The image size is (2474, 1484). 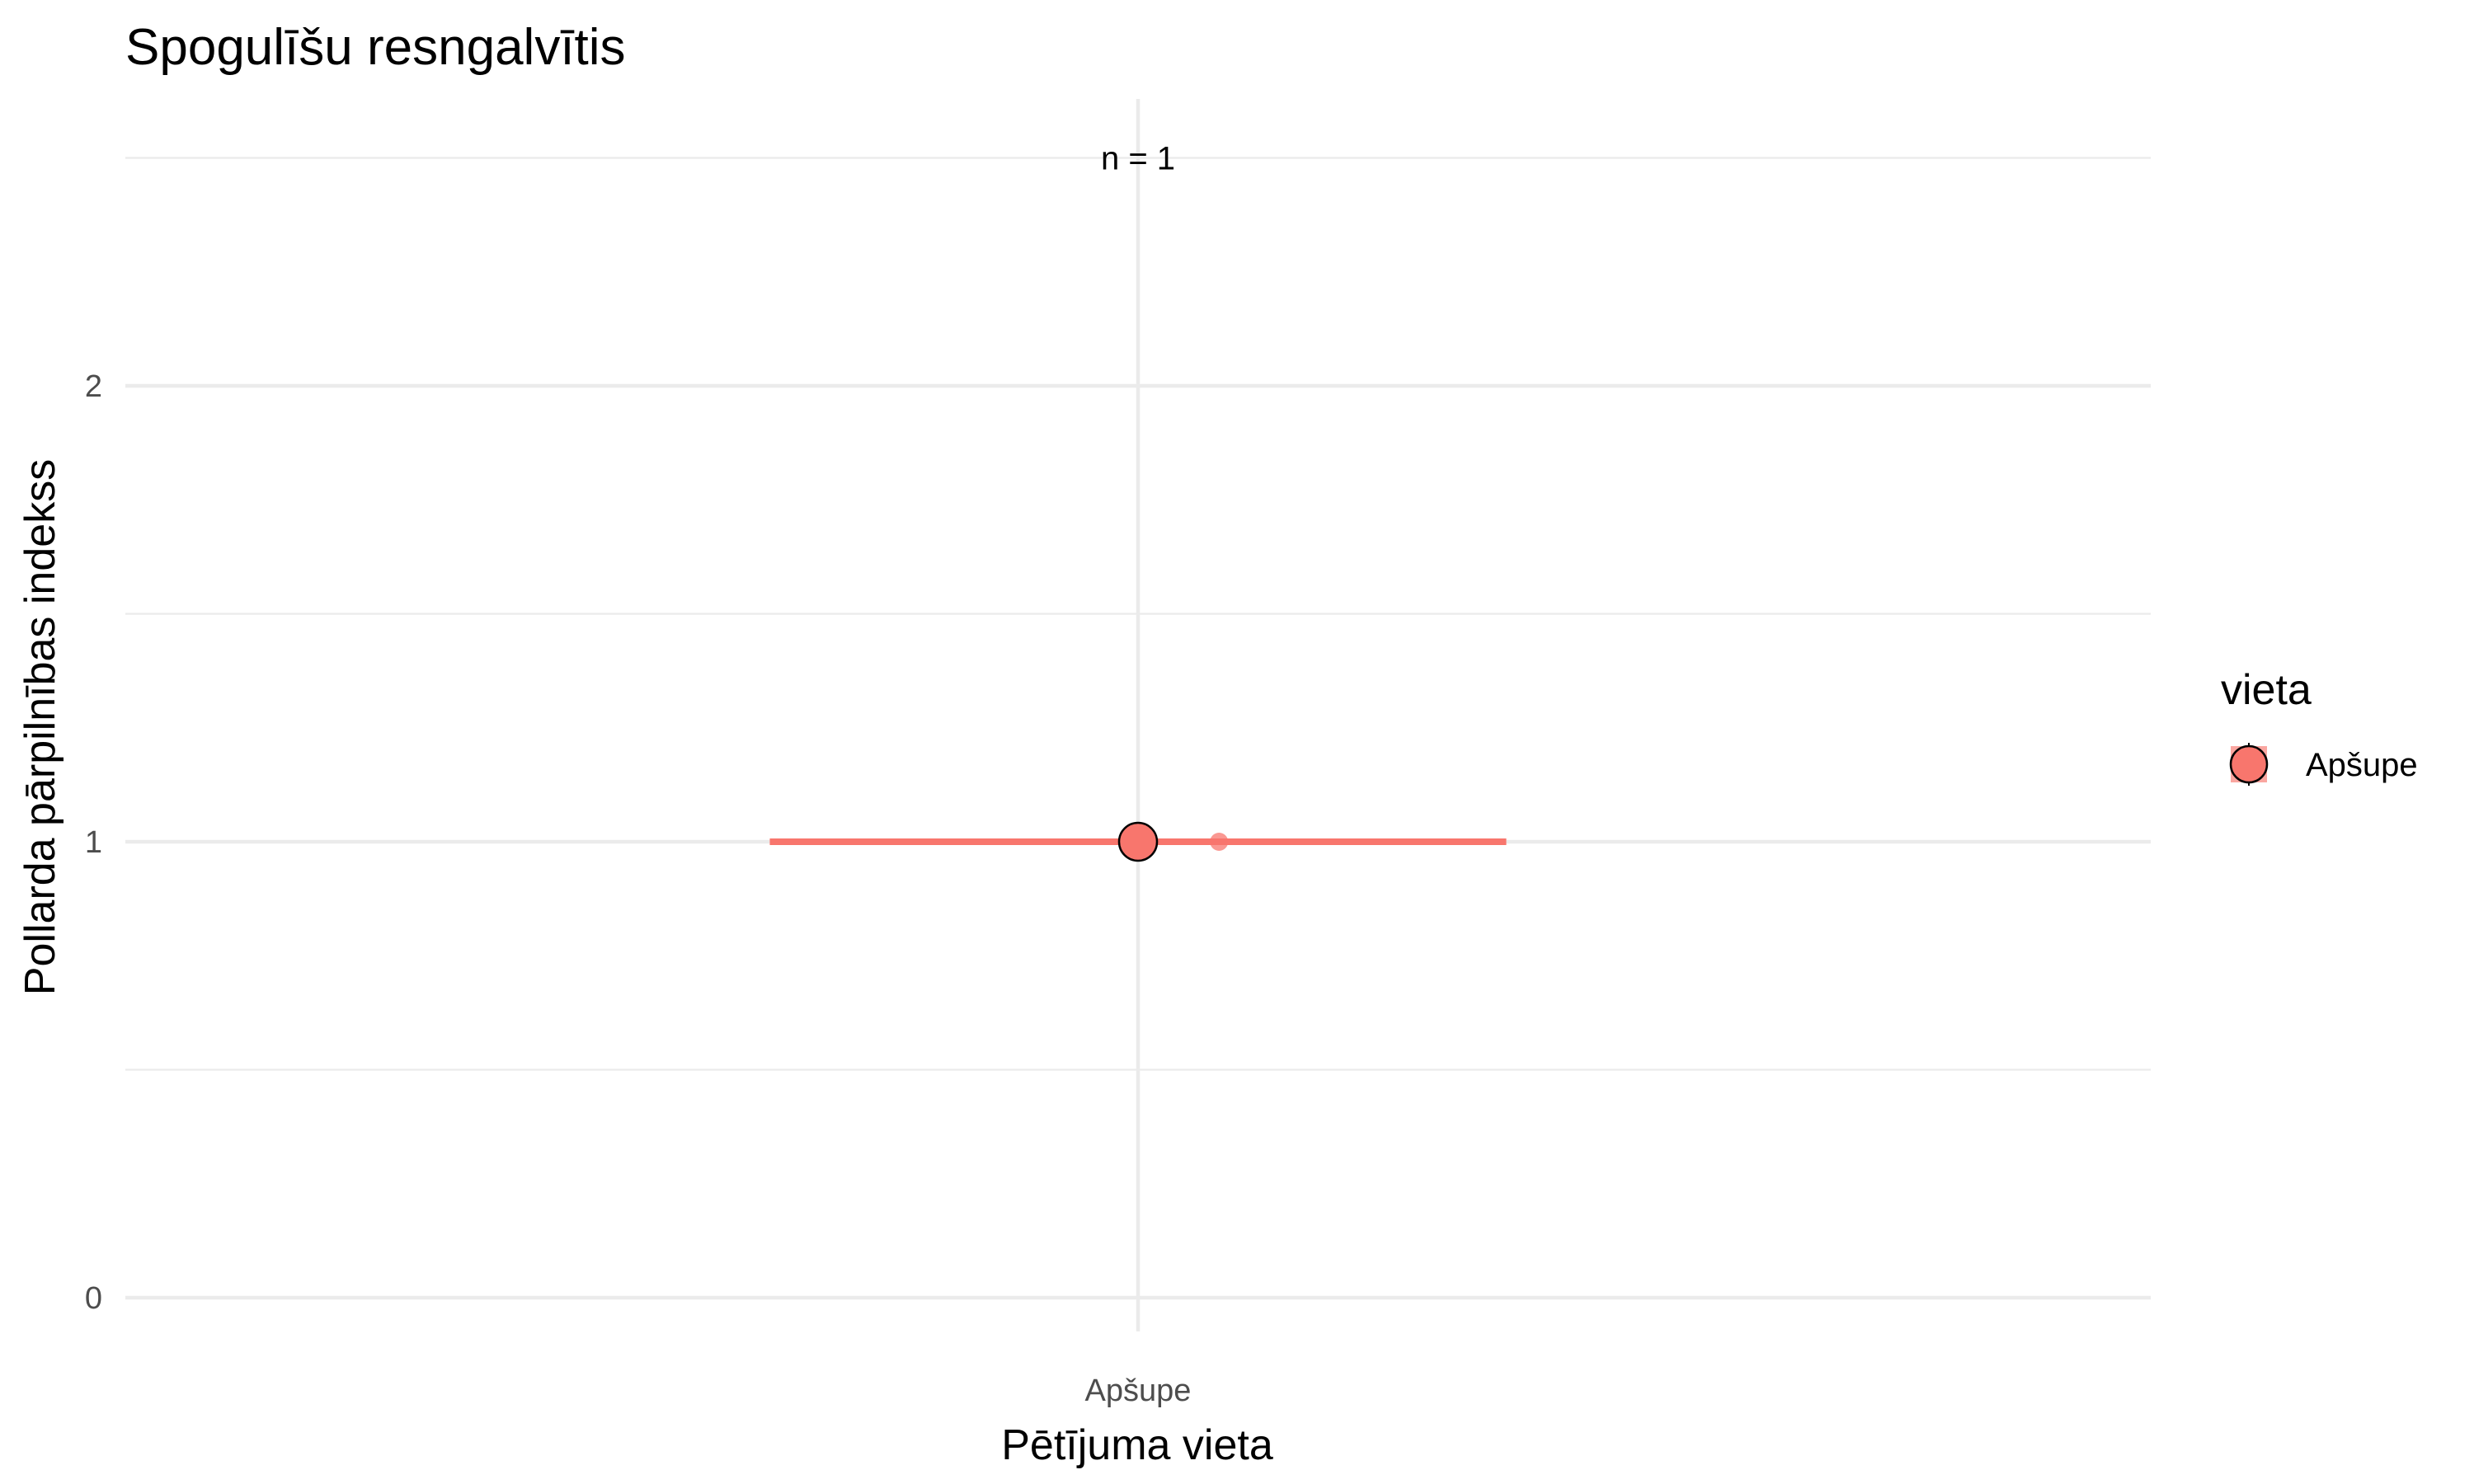 I want to click on y-tick-label: 2, so click(x=93, y=386).